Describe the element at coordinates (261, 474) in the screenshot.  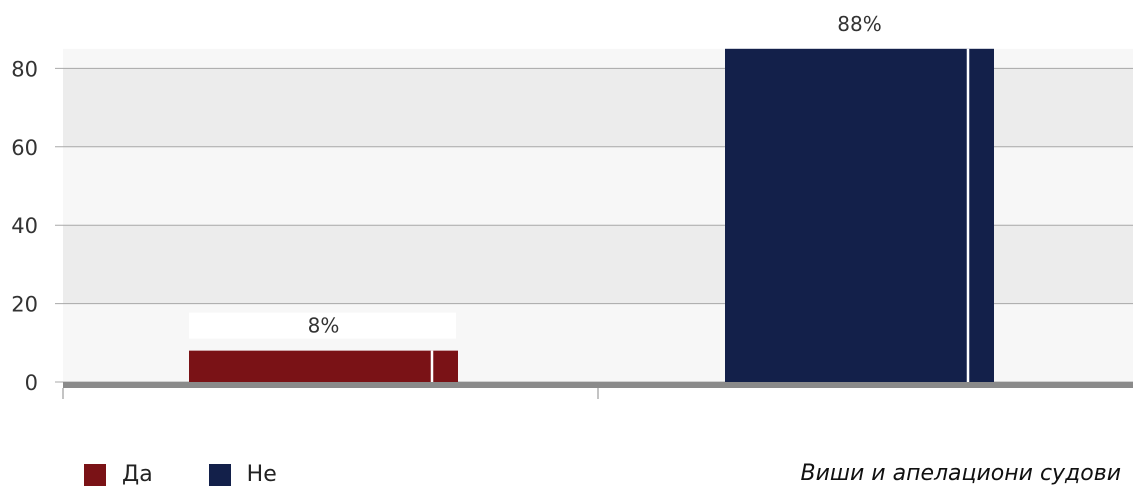
I see `legend-label-ne: Не` at that location.